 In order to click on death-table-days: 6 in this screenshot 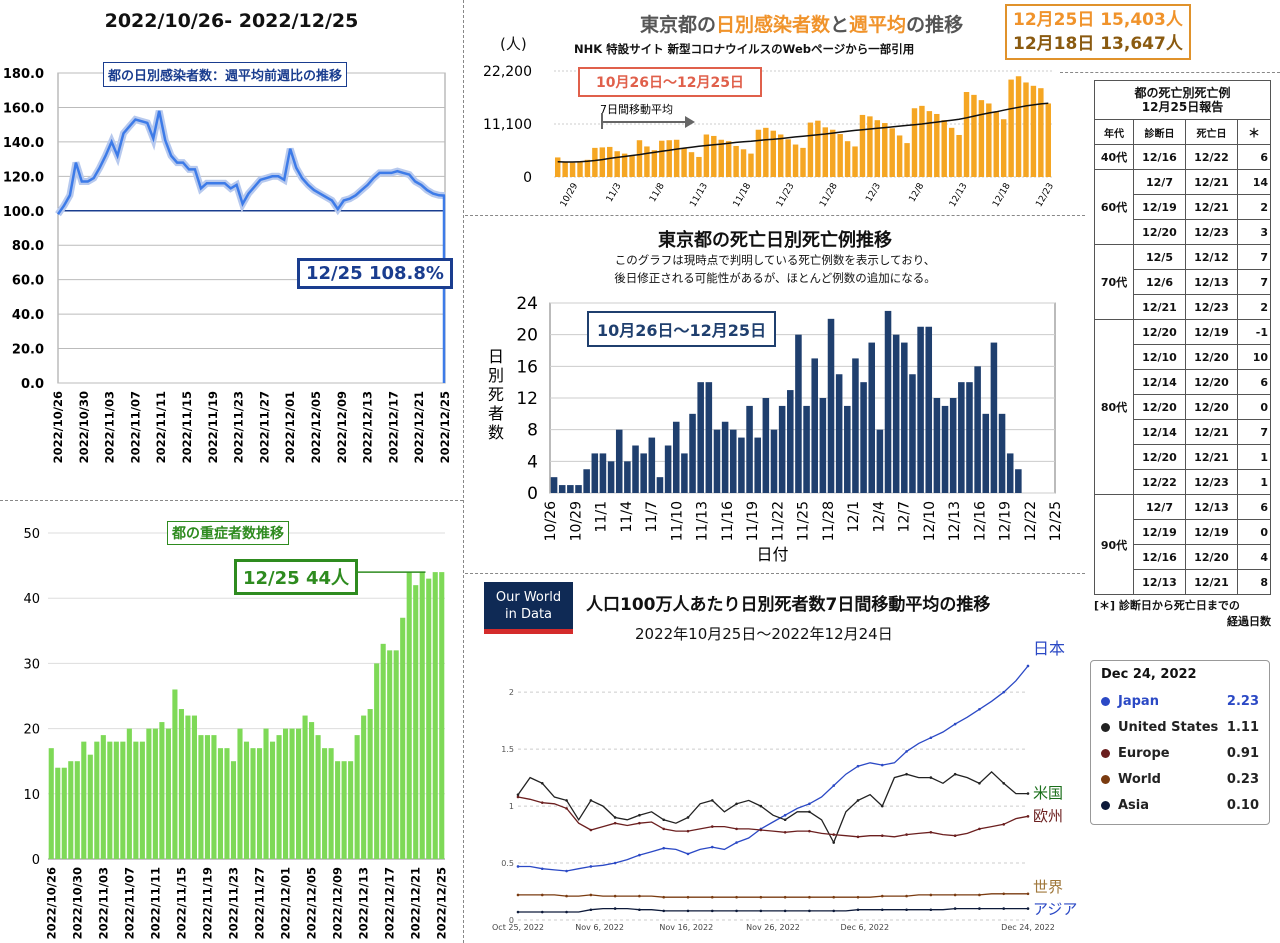, I will do `click(1254, 157)`.